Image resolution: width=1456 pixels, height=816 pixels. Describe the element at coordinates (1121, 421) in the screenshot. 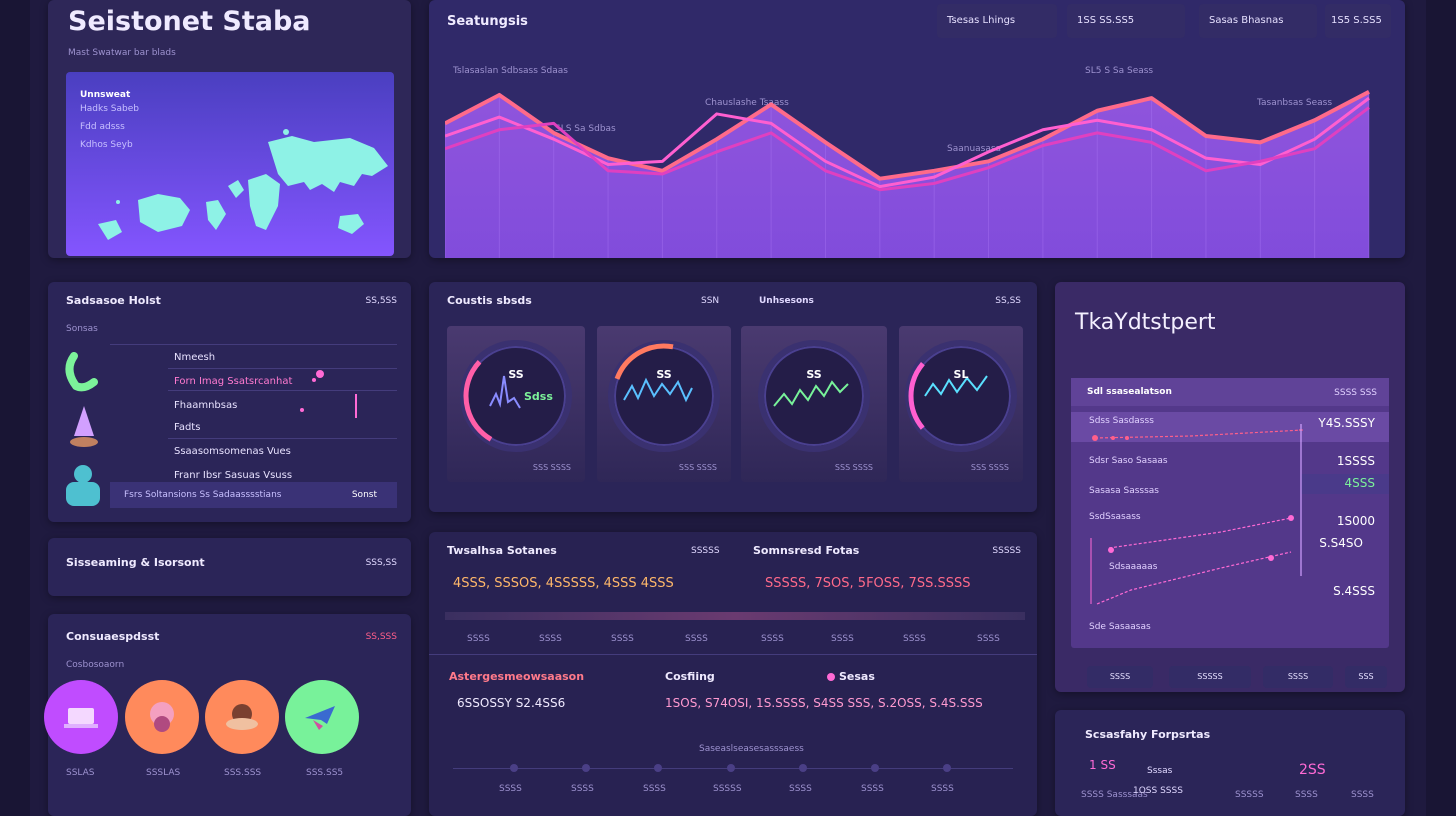

I see `report-row-label-1: Sdss Sasdasss` at that location.